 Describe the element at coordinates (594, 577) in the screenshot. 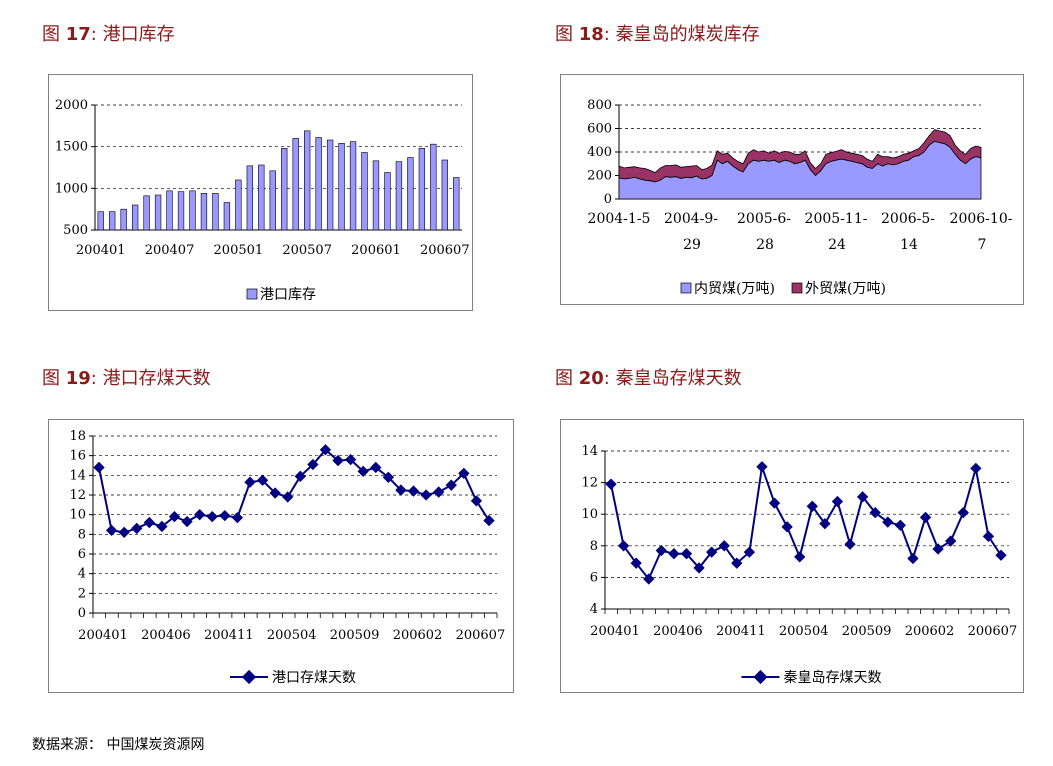

I see `y-tick-label: 6` at that location.